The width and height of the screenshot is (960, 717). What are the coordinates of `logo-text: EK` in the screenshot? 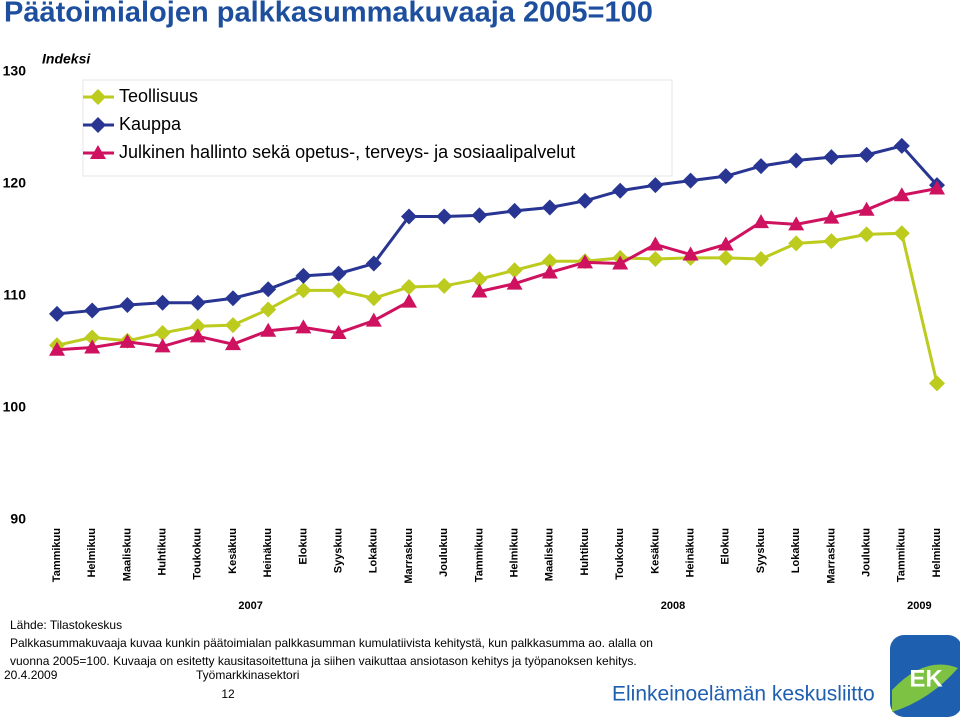 It's located at (926, 678).